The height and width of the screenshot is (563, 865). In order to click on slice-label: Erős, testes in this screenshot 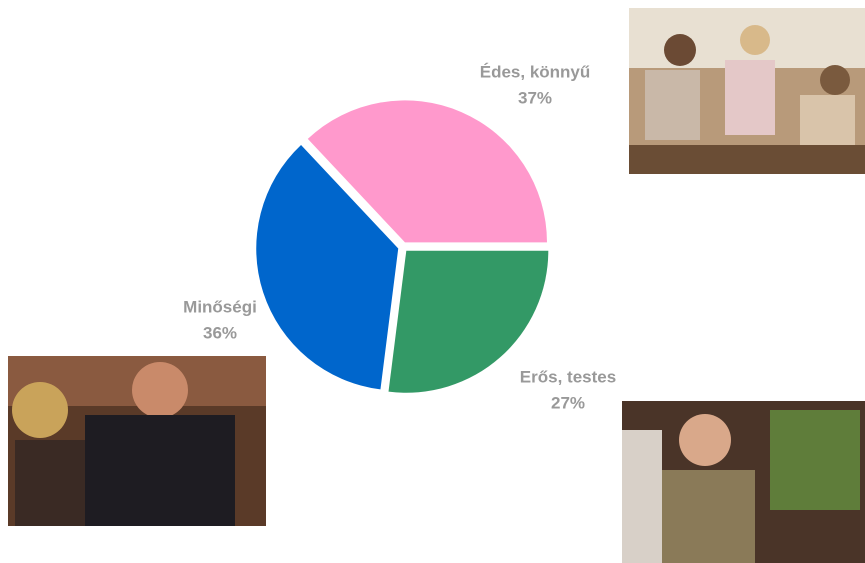, I will do `click(568, 376)`.